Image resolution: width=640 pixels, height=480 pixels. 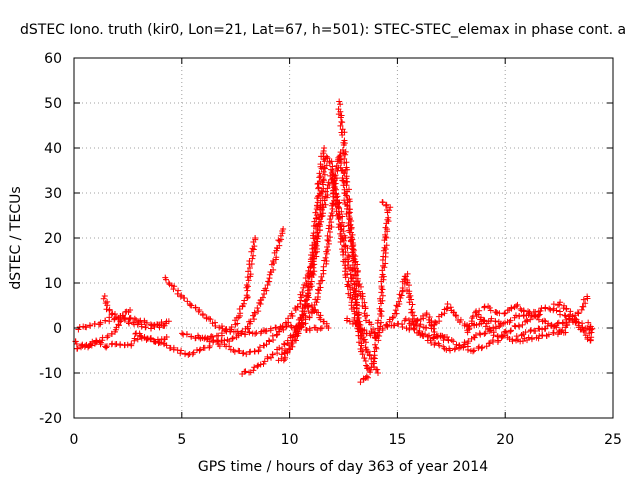 What do you see at coordinates (290, 440) in the screenshot?
I see `x-tick-label: 10` at bounding box center [290, 440].